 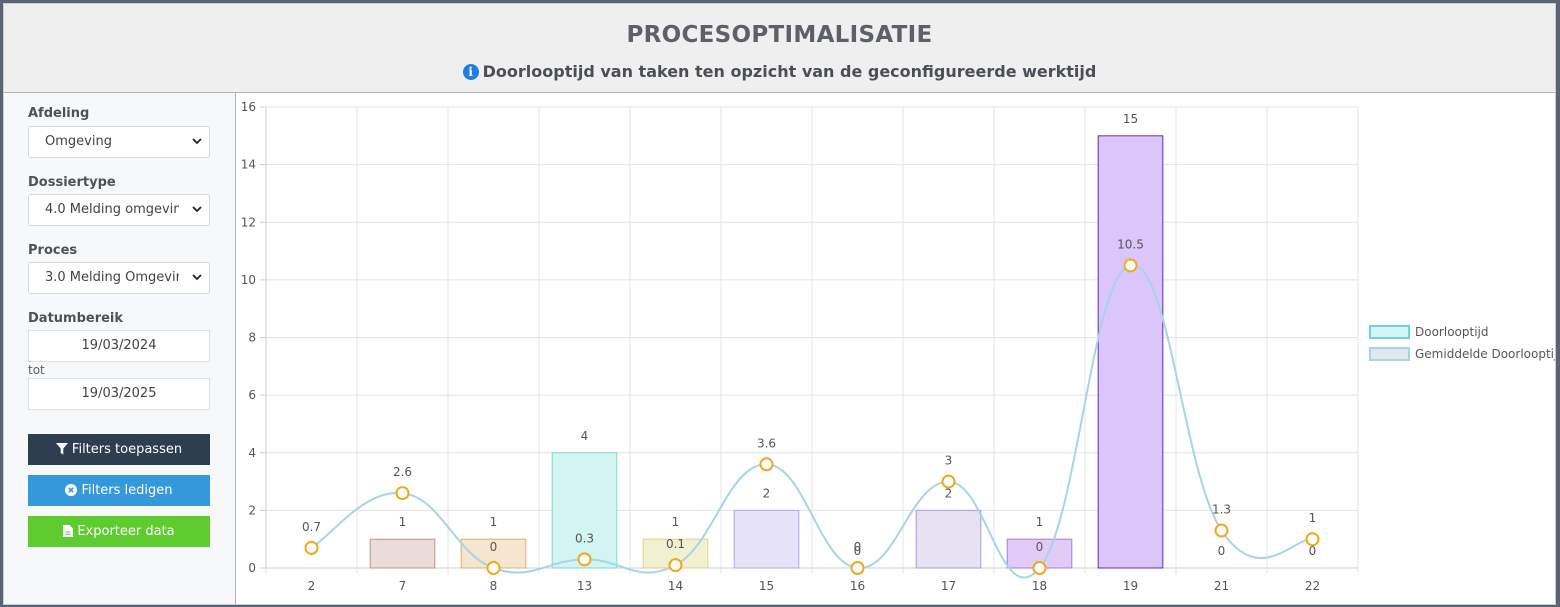 What do you see at coordinates (311, 527) in the screenshot?
I see `average-value-label: 0.7` at bounding box center [311, 527].